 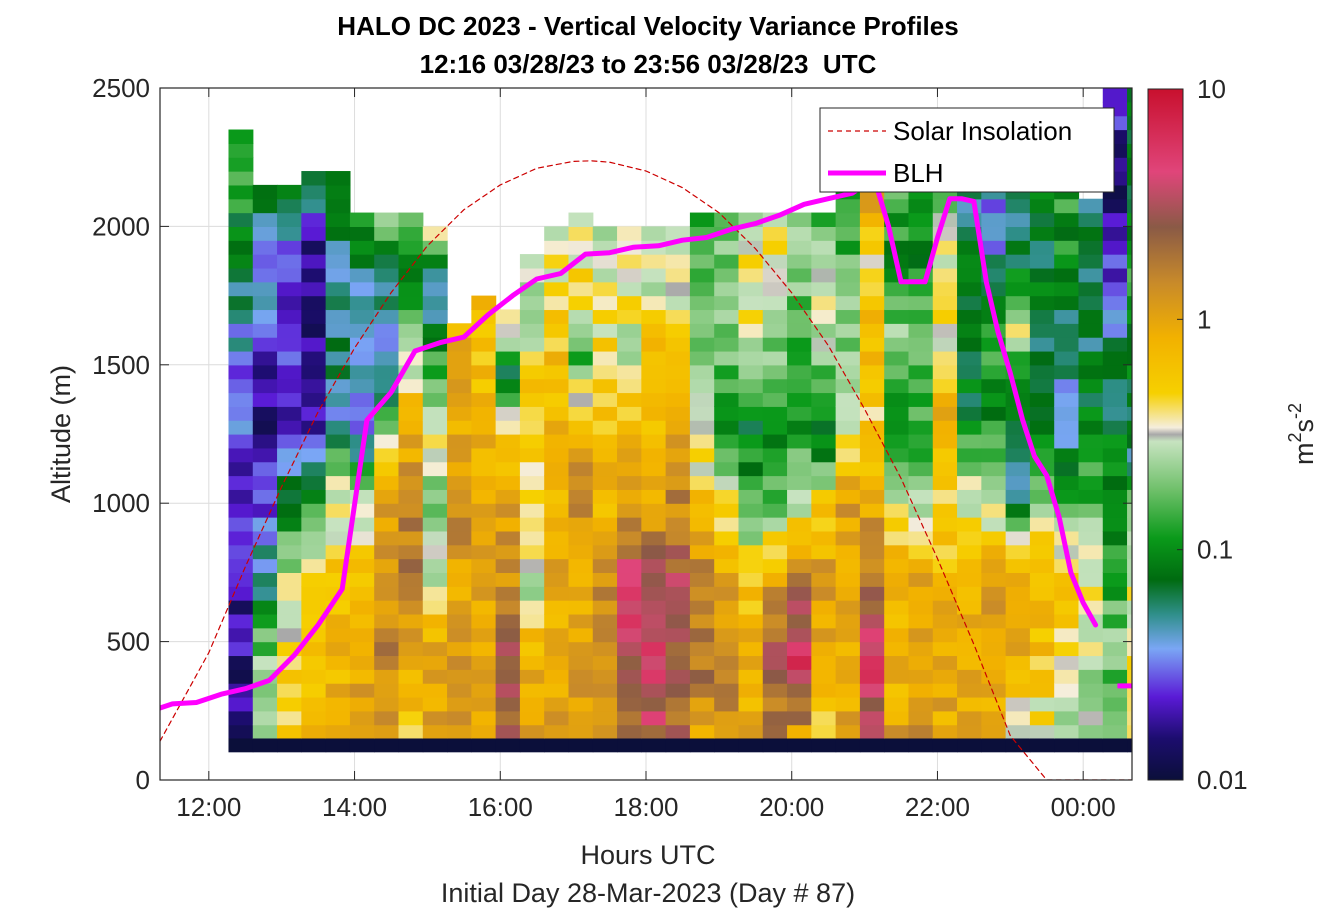 What do you see at coordinates (982, 131) in the screenshot?
I see `legend-label-solar: Solar Insolation` at bounding box center [982, 131].